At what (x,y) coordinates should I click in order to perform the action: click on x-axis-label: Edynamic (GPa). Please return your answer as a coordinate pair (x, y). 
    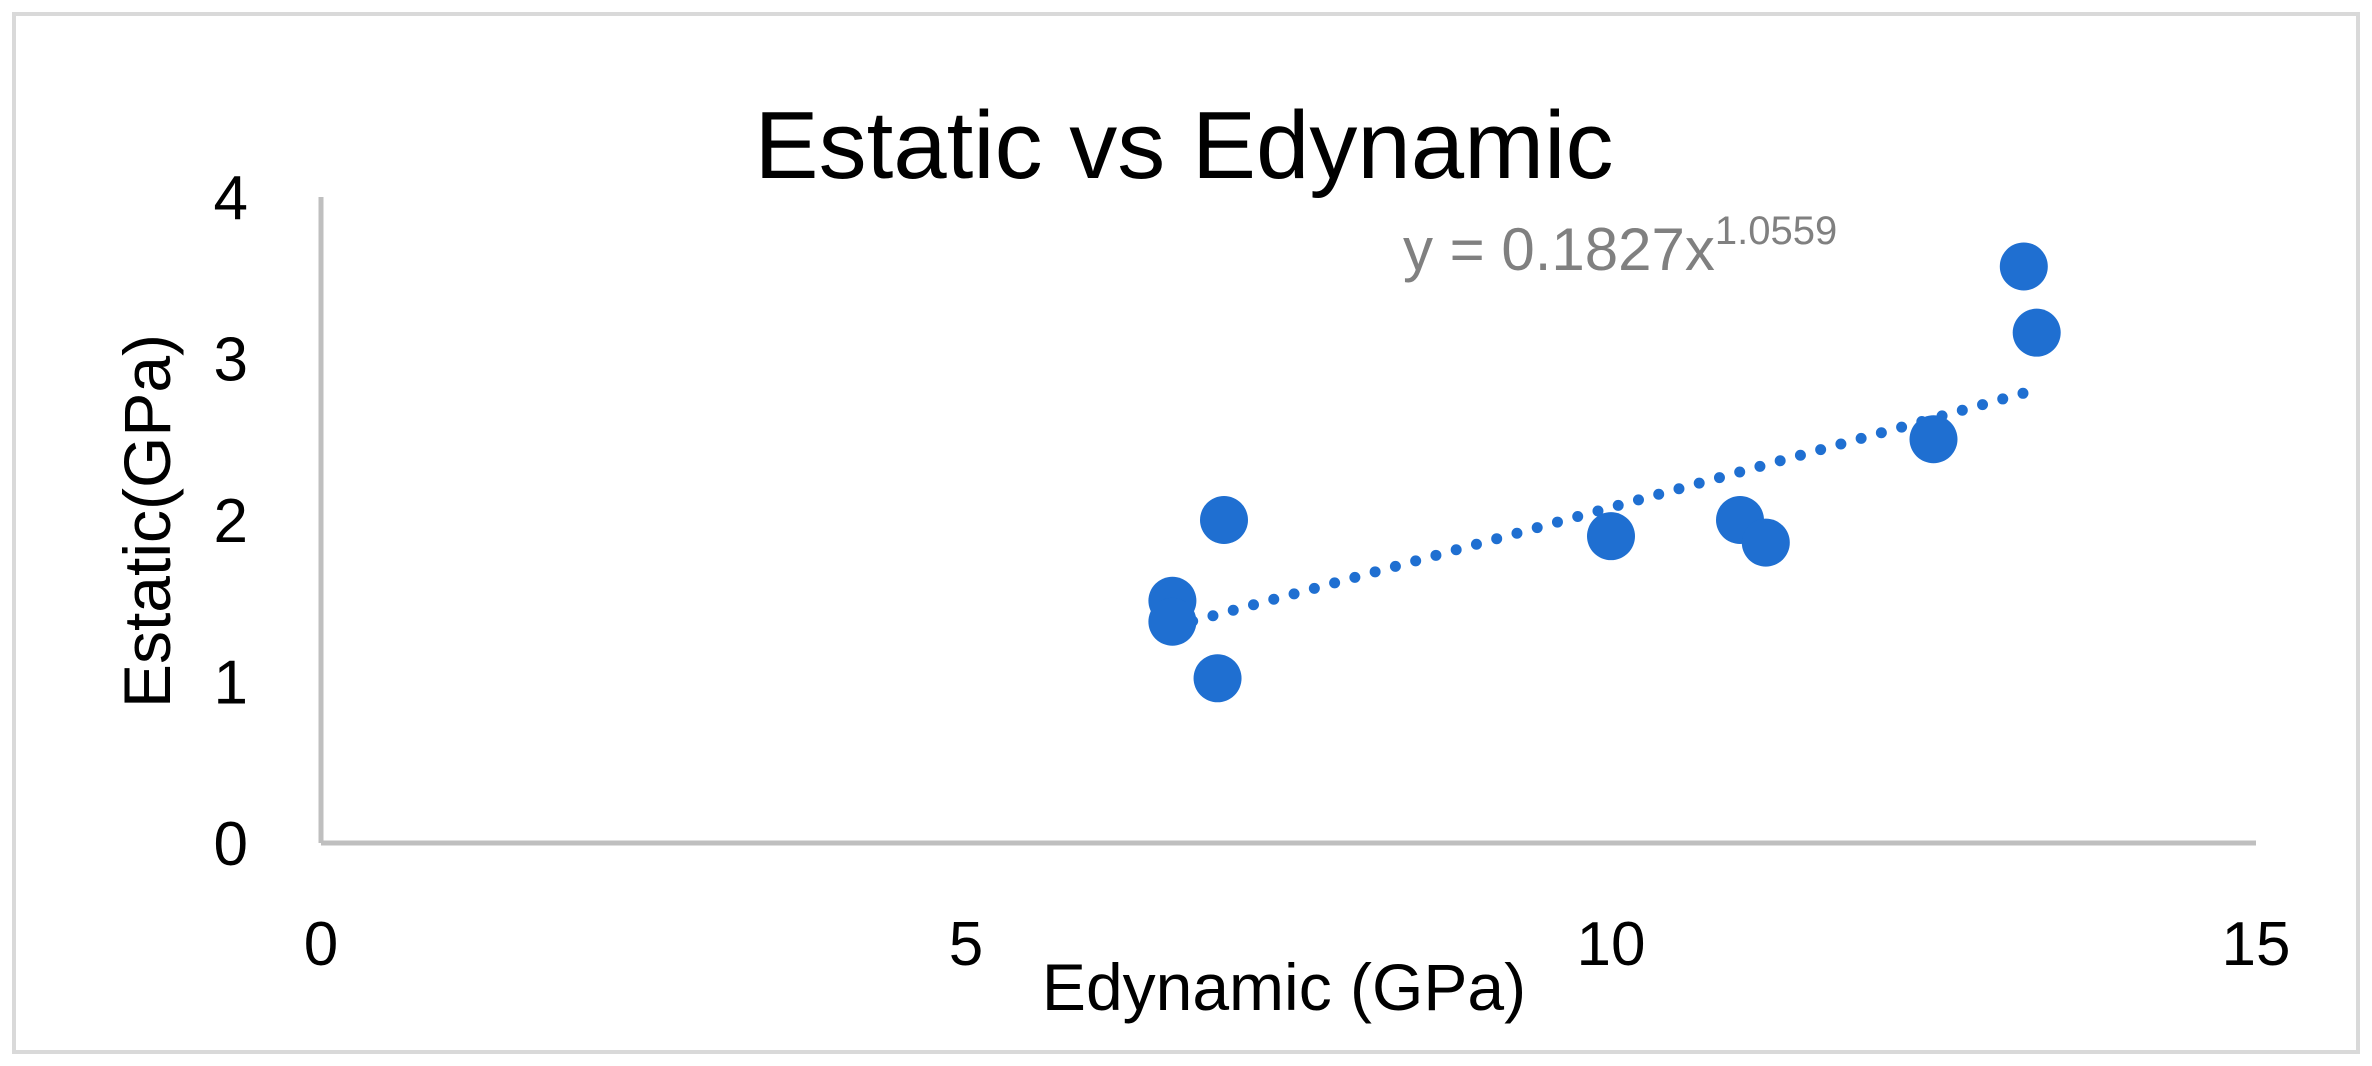
    Looking at the image, I should click on (1284, 987).